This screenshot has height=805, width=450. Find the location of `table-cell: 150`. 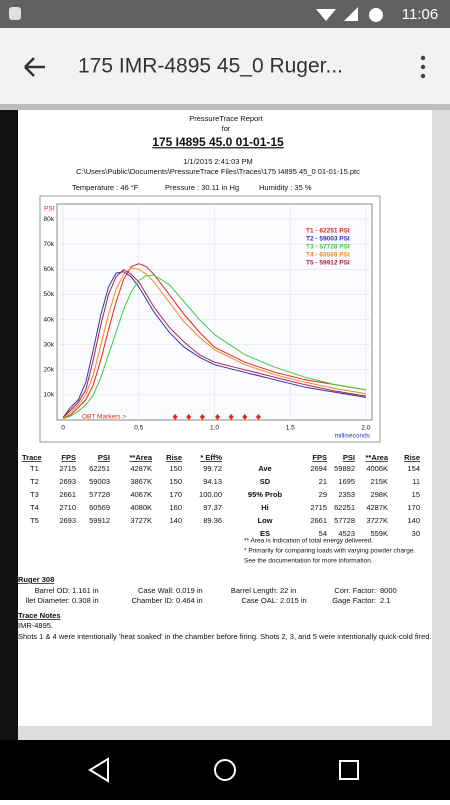

table-cell: 150 is located at coordinates (175, 481).